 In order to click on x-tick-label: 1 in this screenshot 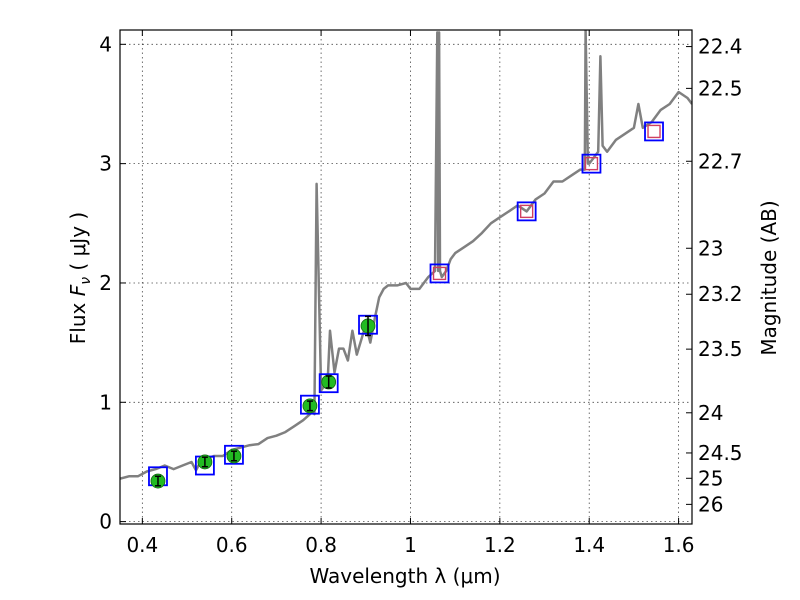, I will do `click(410, 545)`.